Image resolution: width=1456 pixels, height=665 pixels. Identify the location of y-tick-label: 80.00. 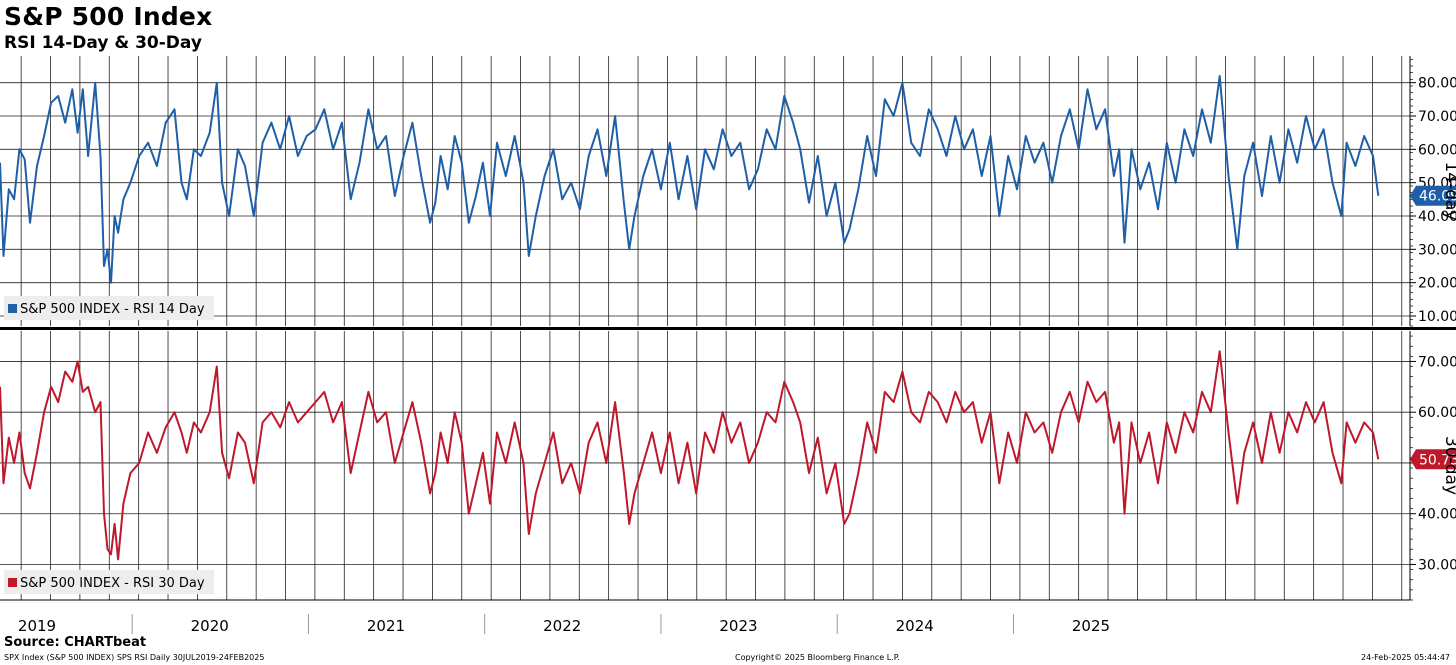
(1437, 84).